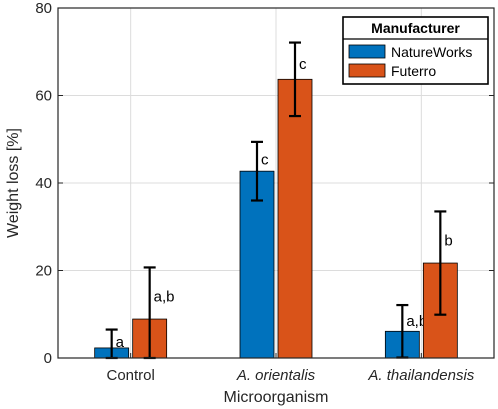 This screenshot has width=498, height=409. Describe the element at coordinates (120, 342) in the screenshot. I see `bar-annotation: a` at that location.